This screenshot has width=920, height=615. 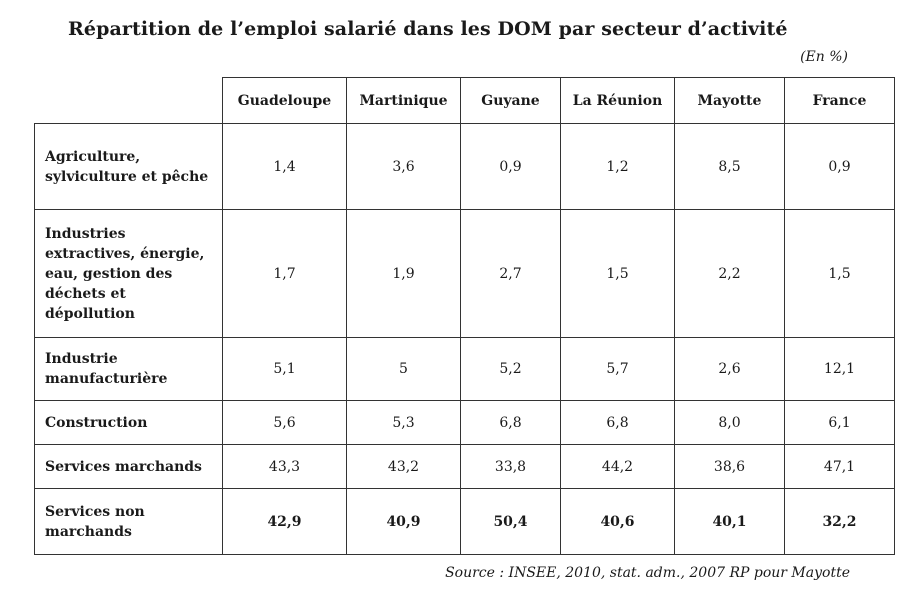 I want to click on table-cell: 42,9, so click(x=284, y=521).